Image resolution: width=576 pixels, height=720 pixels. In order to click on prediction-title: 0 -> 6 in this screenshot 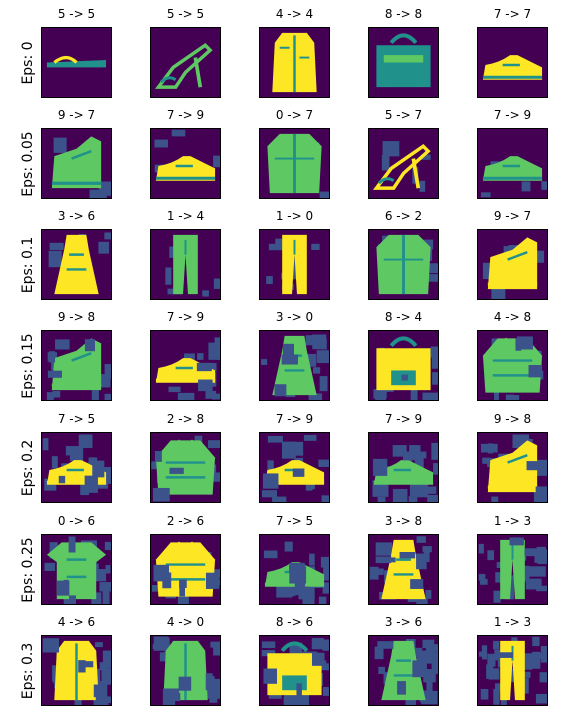, I will do `click(76, 521)`.